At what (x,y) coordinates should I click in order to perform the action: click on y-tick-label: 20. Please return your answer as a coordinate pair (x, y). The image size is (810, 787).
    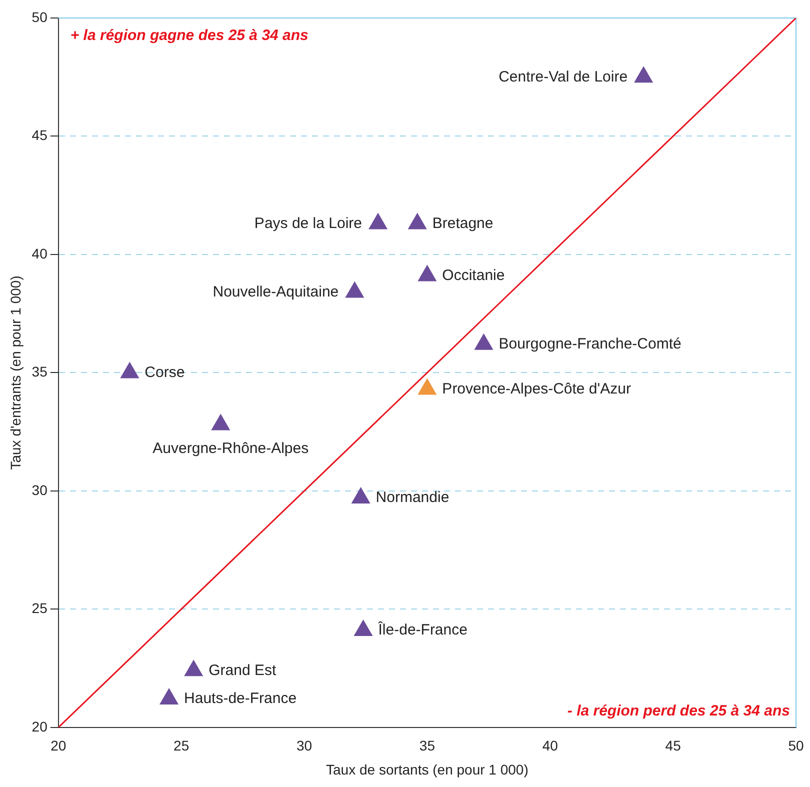
    Looking at the image, I should click on (40, 726).